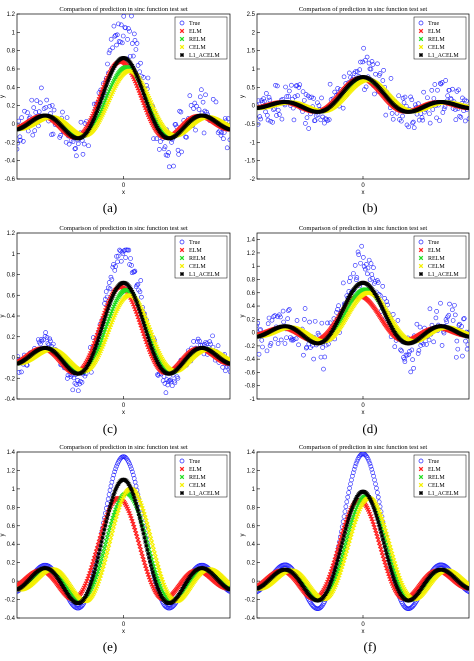 This screenshot has height=661, width=474. Describe the element at coordinates (11, 276) in the screenshot. I see `y-tick-label: 0.8` at that location.